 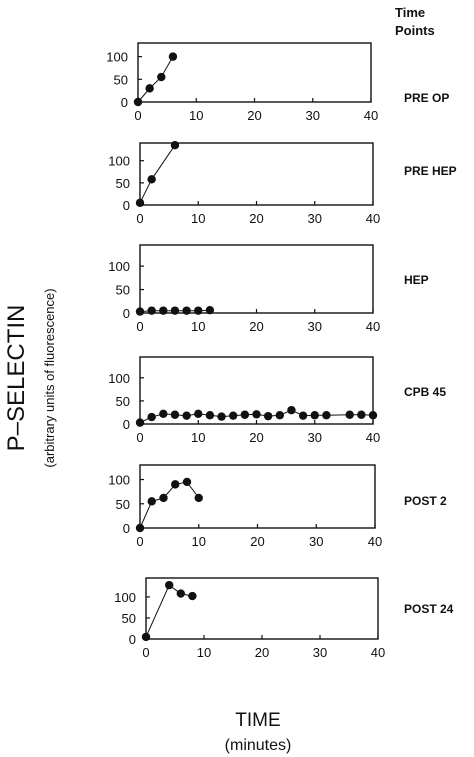 What do you see at coordinates (410, 12) in the screenshot?
I see `time-points-header-line1: Time` at bounding box center [410, 12].